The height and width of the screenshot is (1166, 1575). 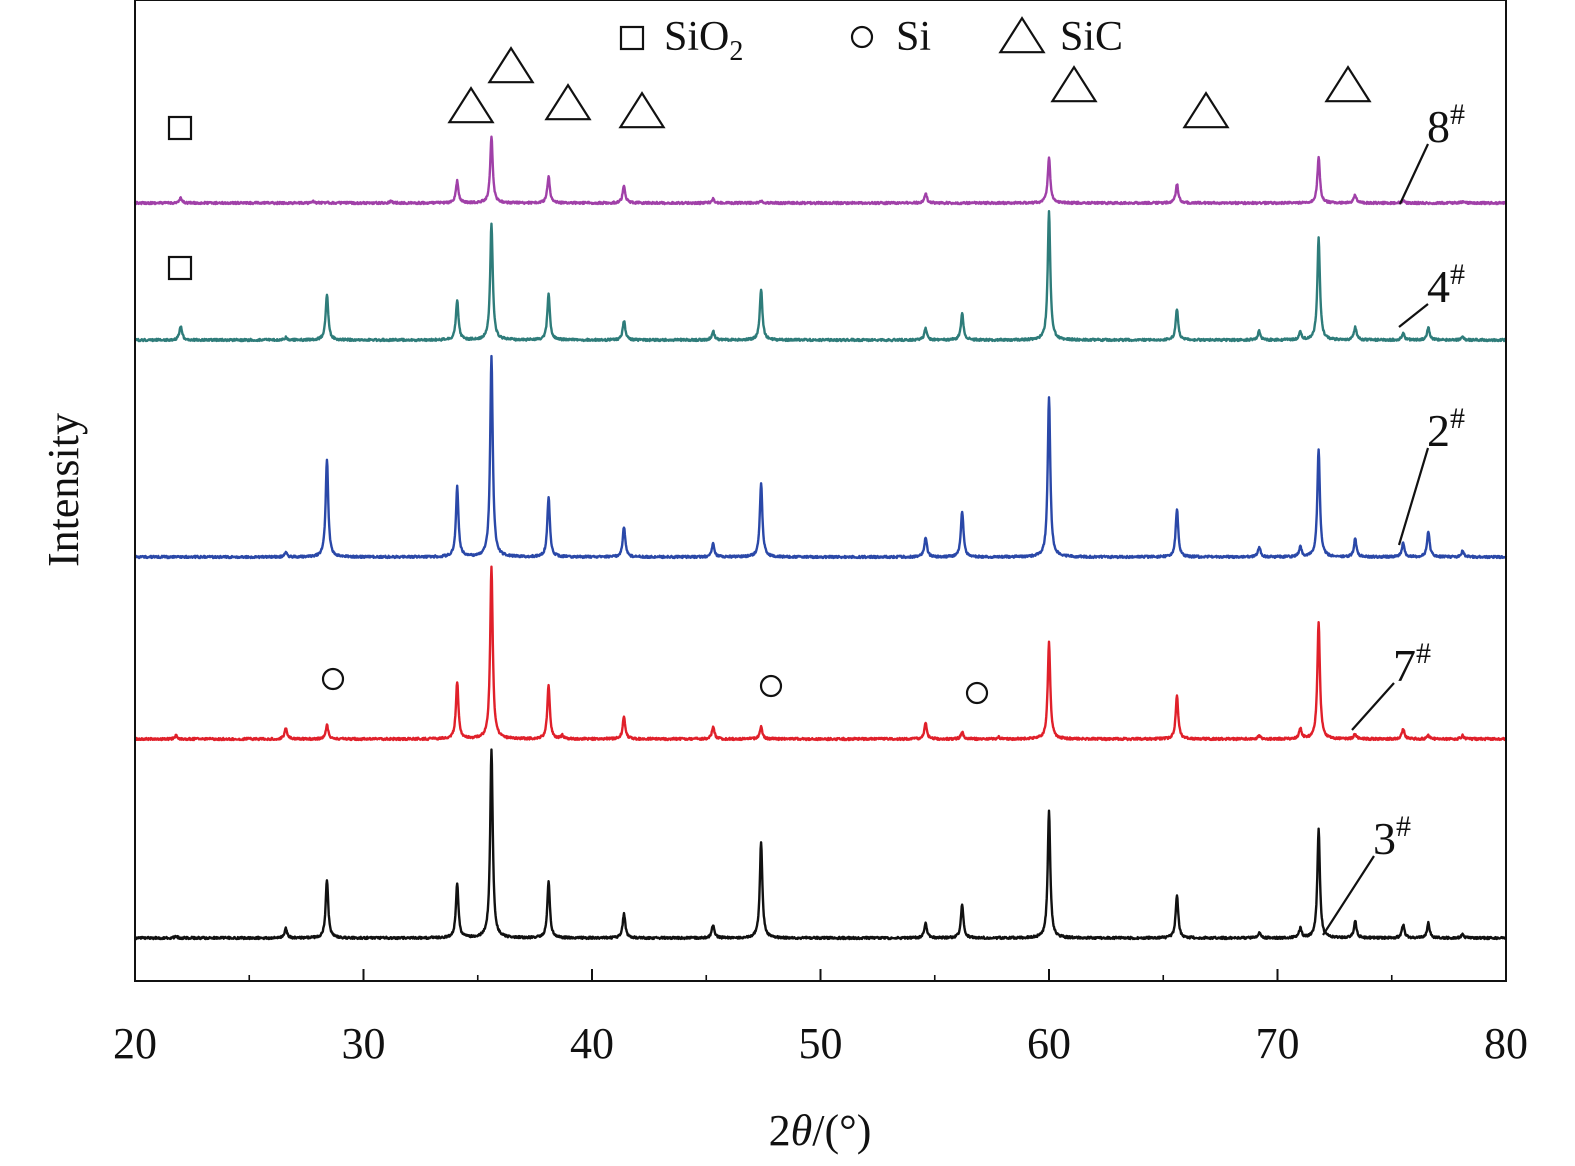 I want to click on sample-label-group: 8# 4# 2# 7# 3#, so click(x=1393, y=517).